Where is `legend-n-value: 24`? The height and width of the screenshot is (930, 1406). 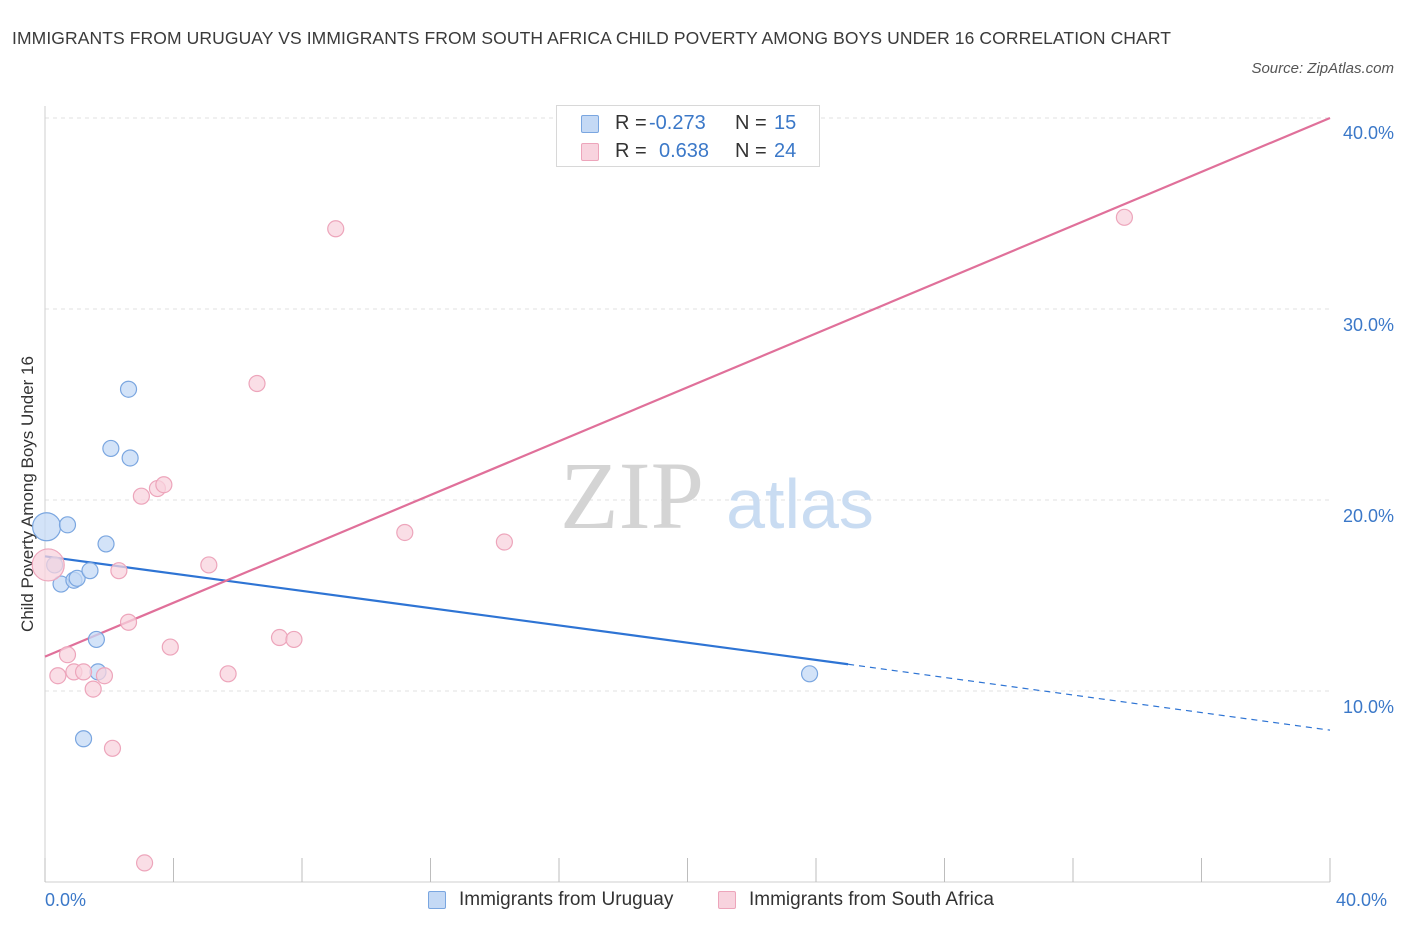 legend-n-value: 24 is located at coordinates (785, 151).